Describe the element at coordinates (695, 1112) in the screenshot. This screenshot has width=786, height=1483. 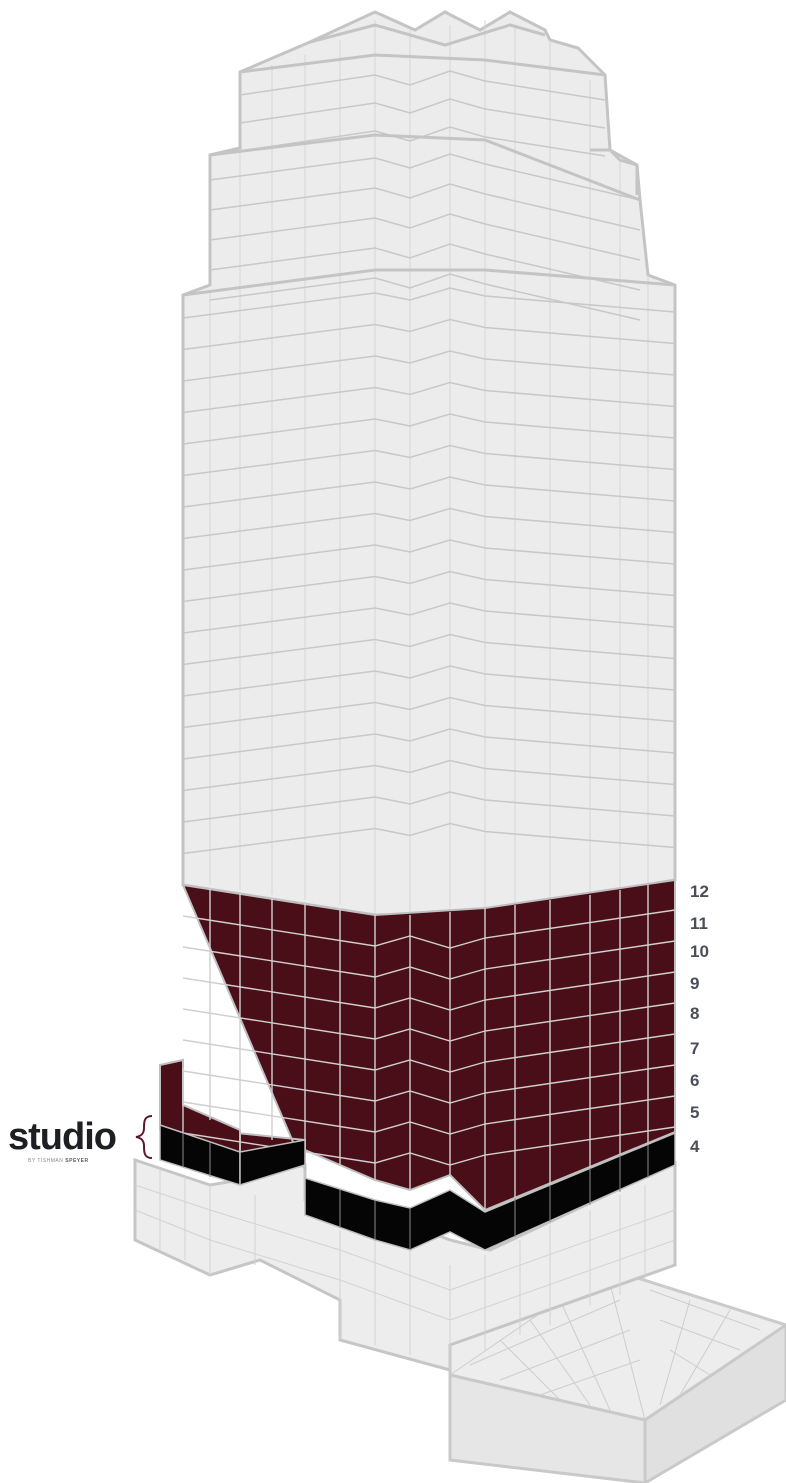
I see `floor-label-5: 5` at that location.